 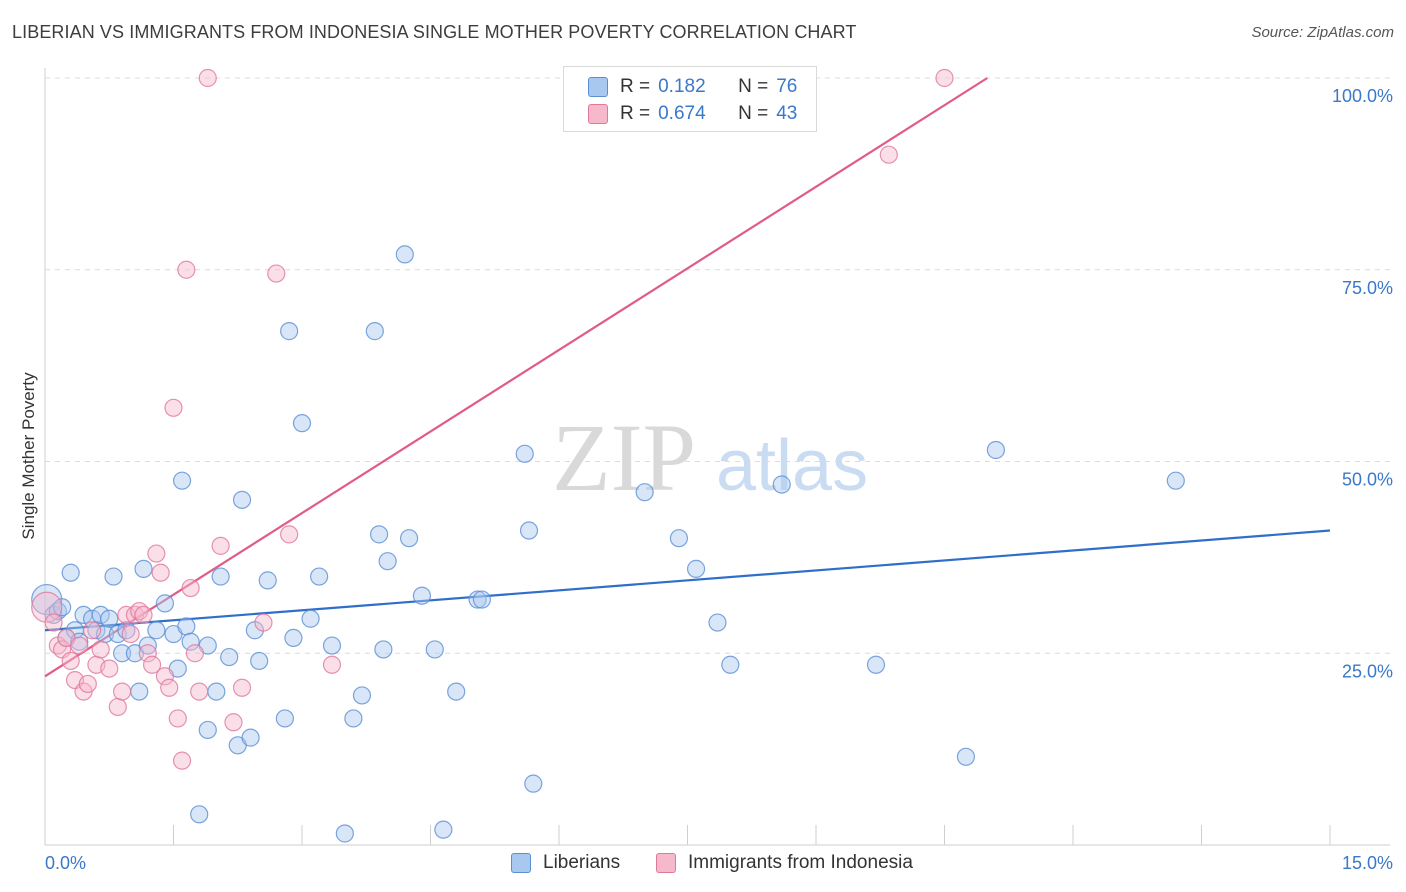 What do you see at coordinates (65, 863) in the screenshot?
I see `x-tick-label: 0.0%` at bounding box center [65, 863].